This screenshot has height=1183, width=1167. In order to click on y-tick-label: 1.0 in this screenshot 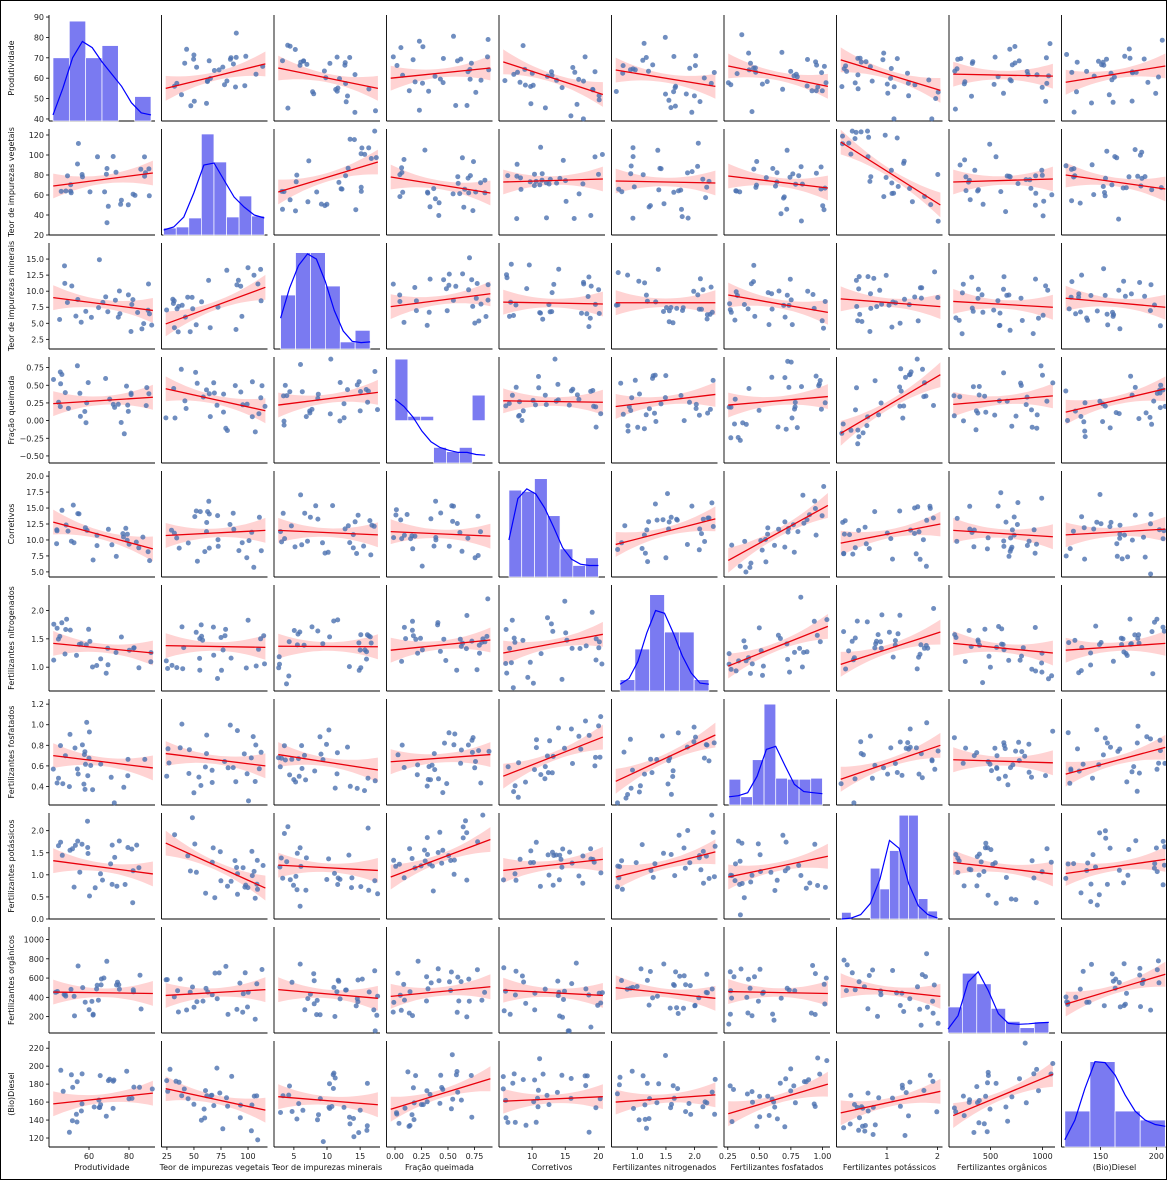, I will do `click(37, 725)`.